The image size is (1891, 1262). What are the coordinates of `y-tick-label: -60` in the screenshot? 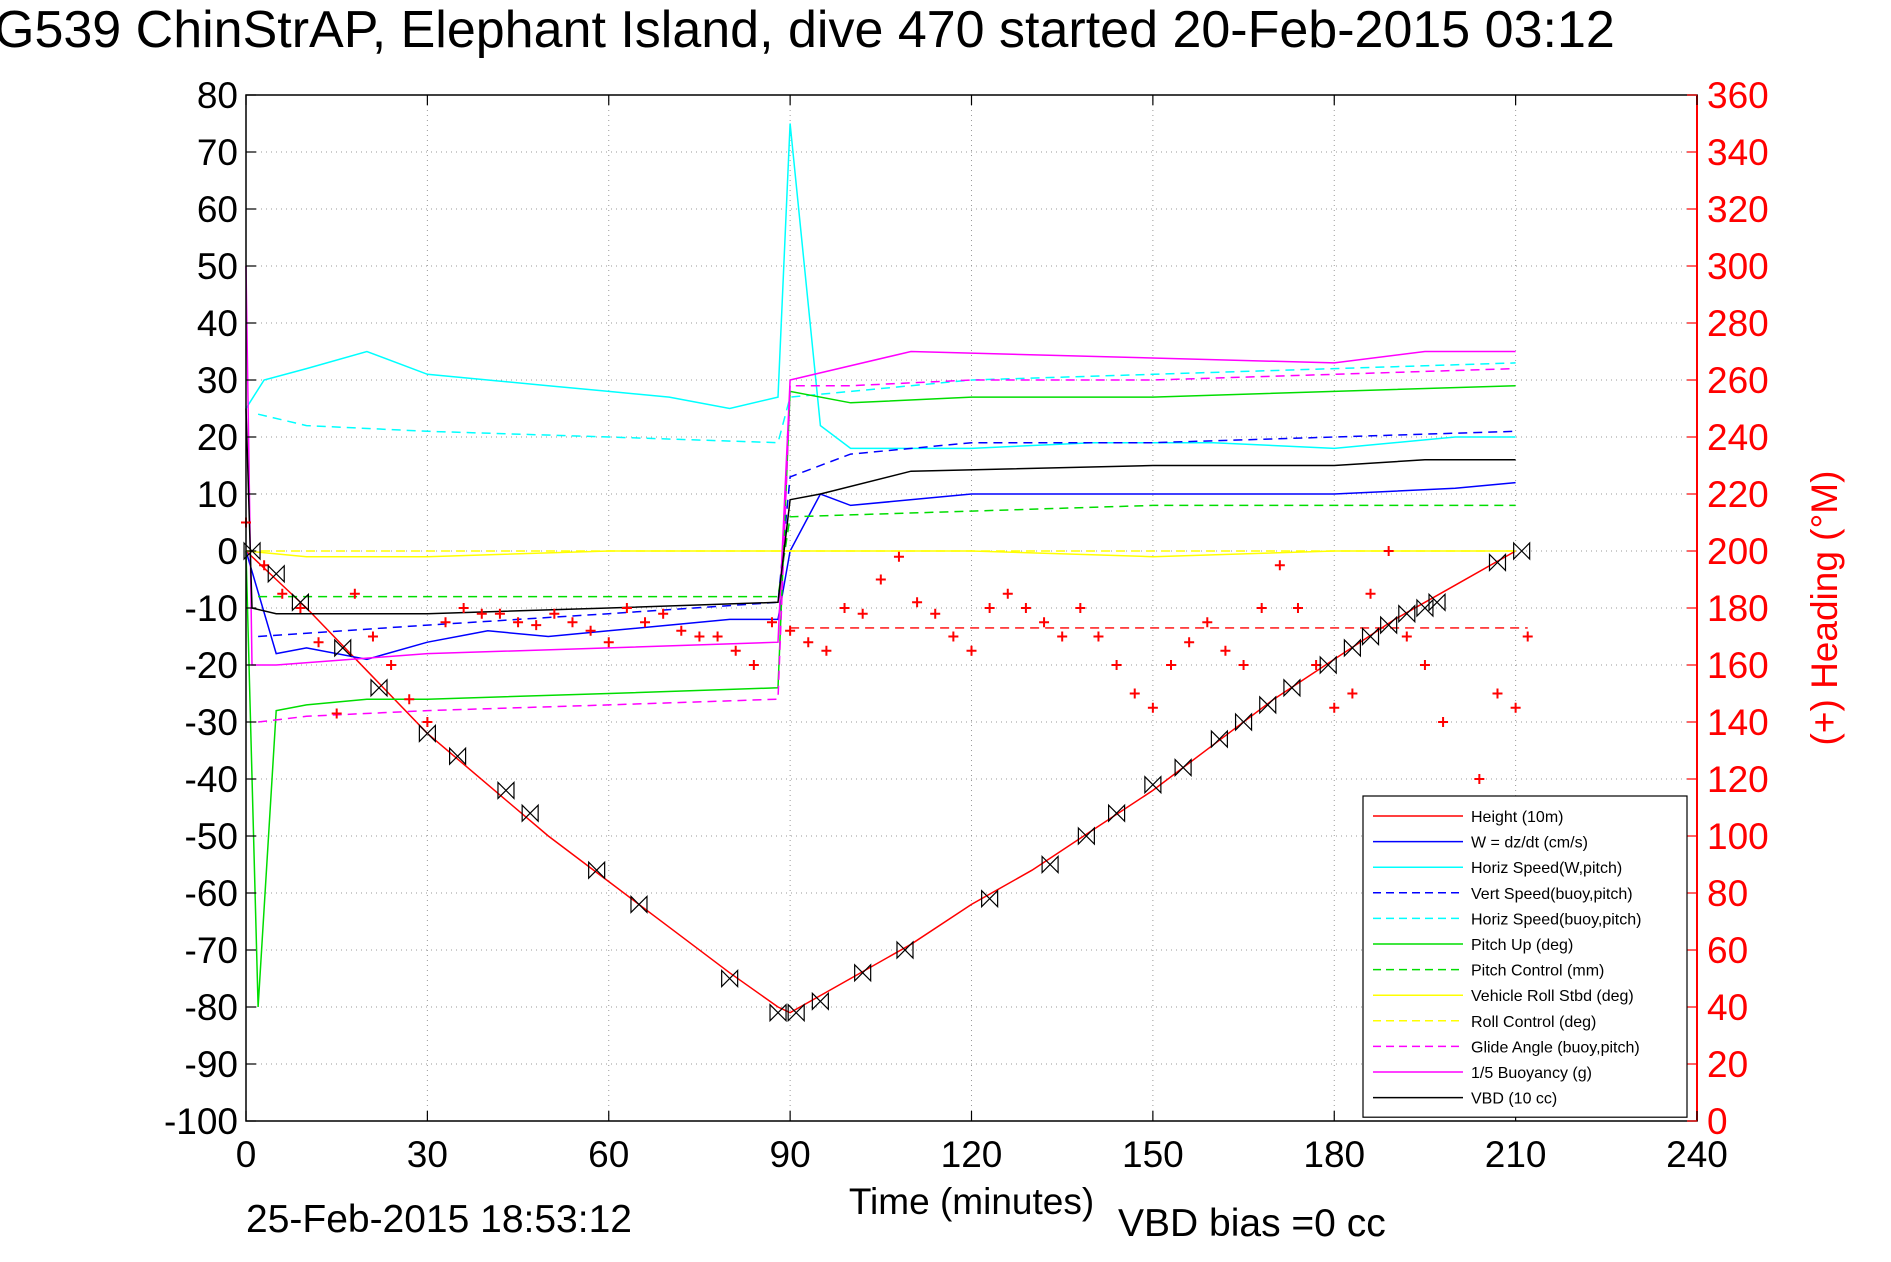 It's located at (211, 893).